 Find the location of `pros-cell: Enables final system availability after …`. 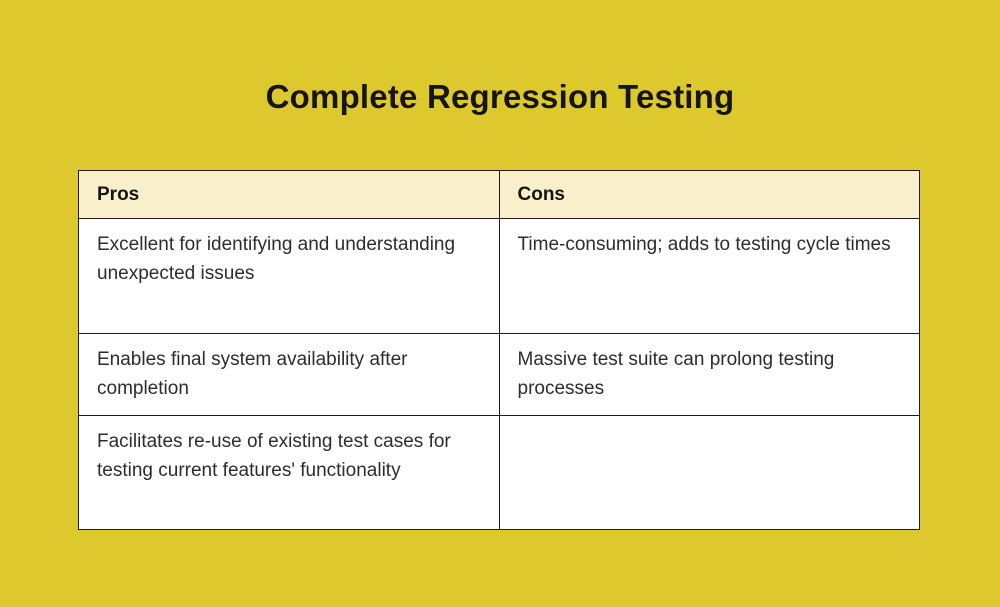

pros-cell: Enables final system availability after … is located at coordinates (289, 374).